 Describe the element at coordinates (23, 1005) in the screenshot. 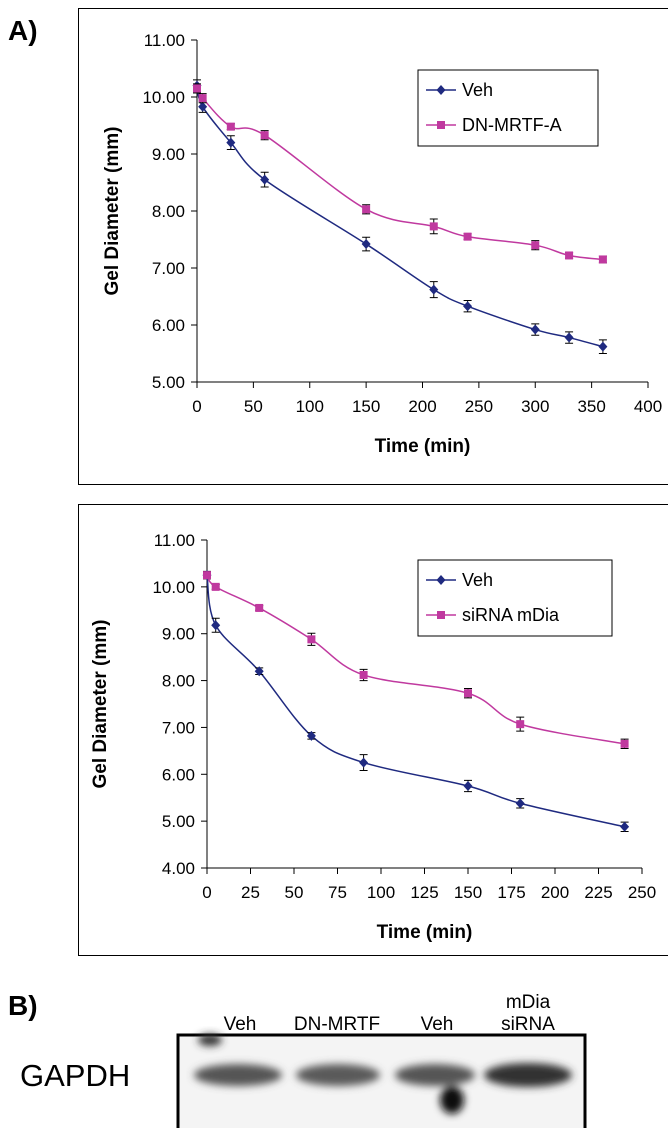

I see `panel-label: B)` at that location.